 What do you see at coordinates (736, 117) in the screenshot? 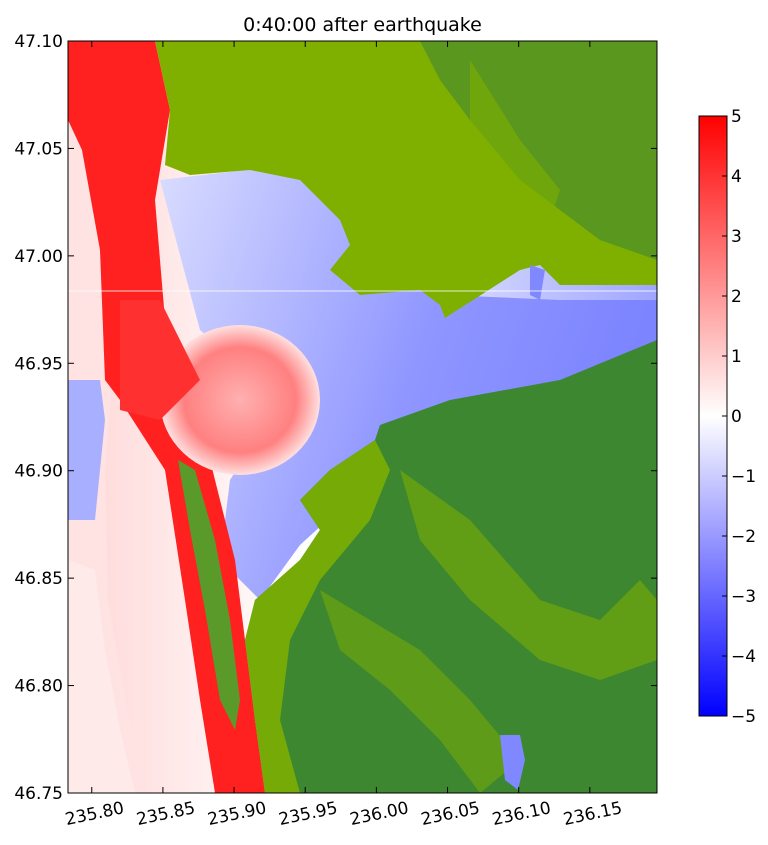
I see `colorbar-tick-label: 5` at bounding box center [736, 117].